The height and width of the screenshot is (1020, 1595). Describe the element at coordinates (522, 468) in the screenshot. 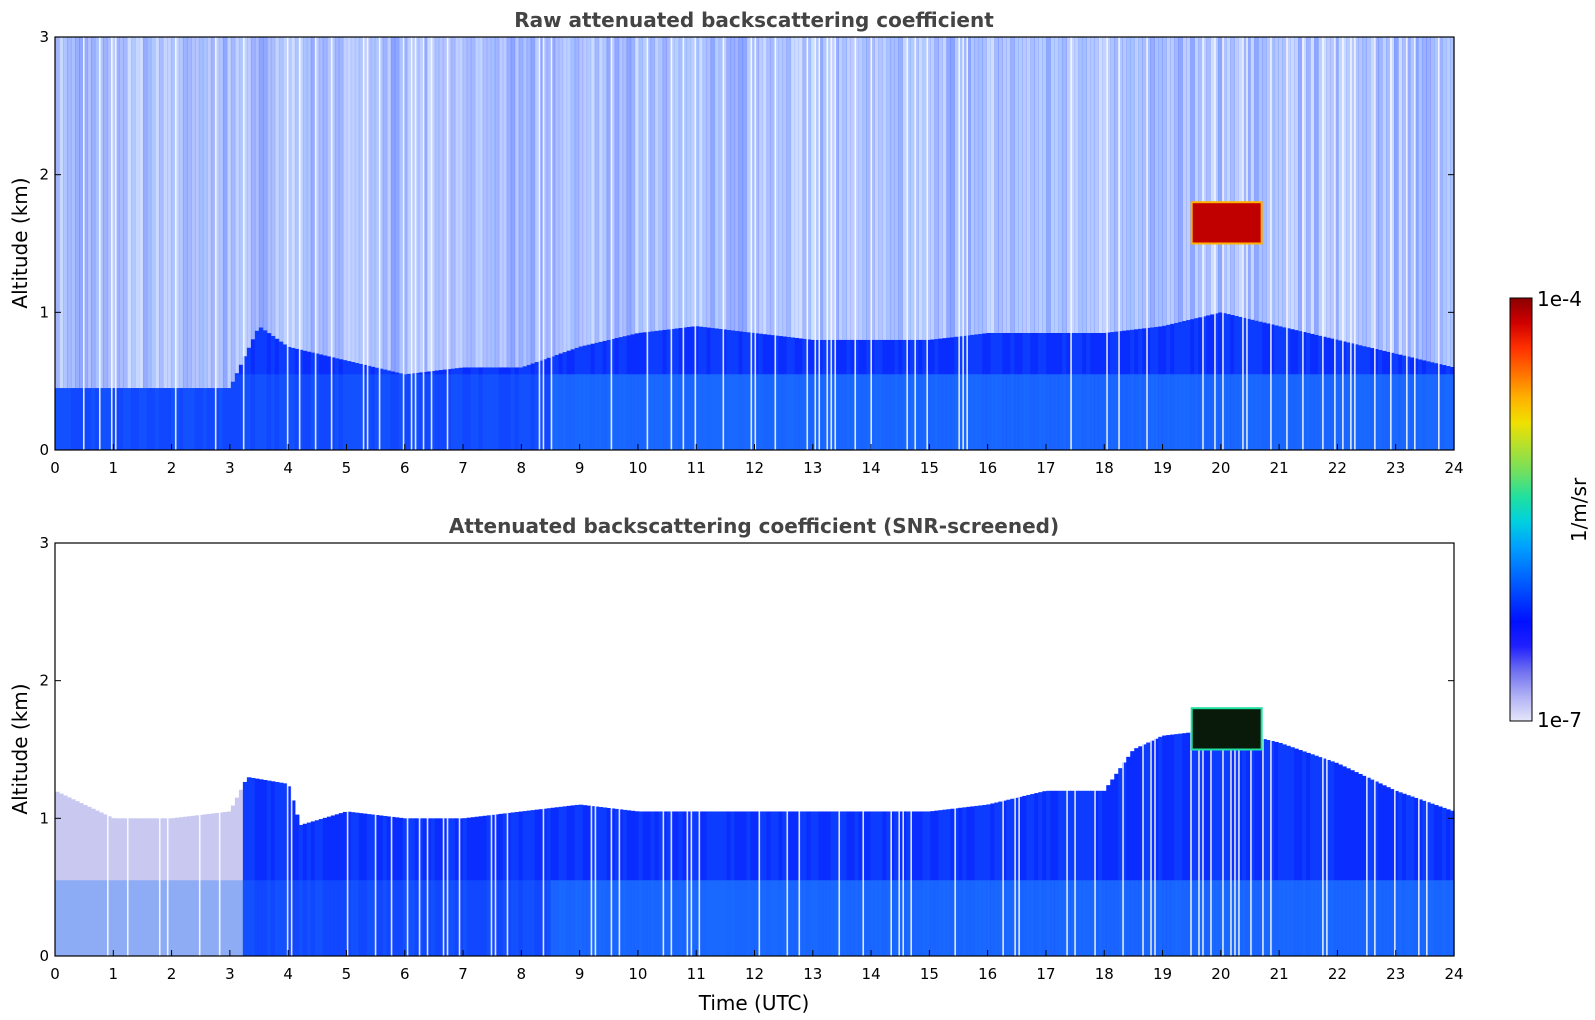

I see `x-tick-label: 8` at that location.